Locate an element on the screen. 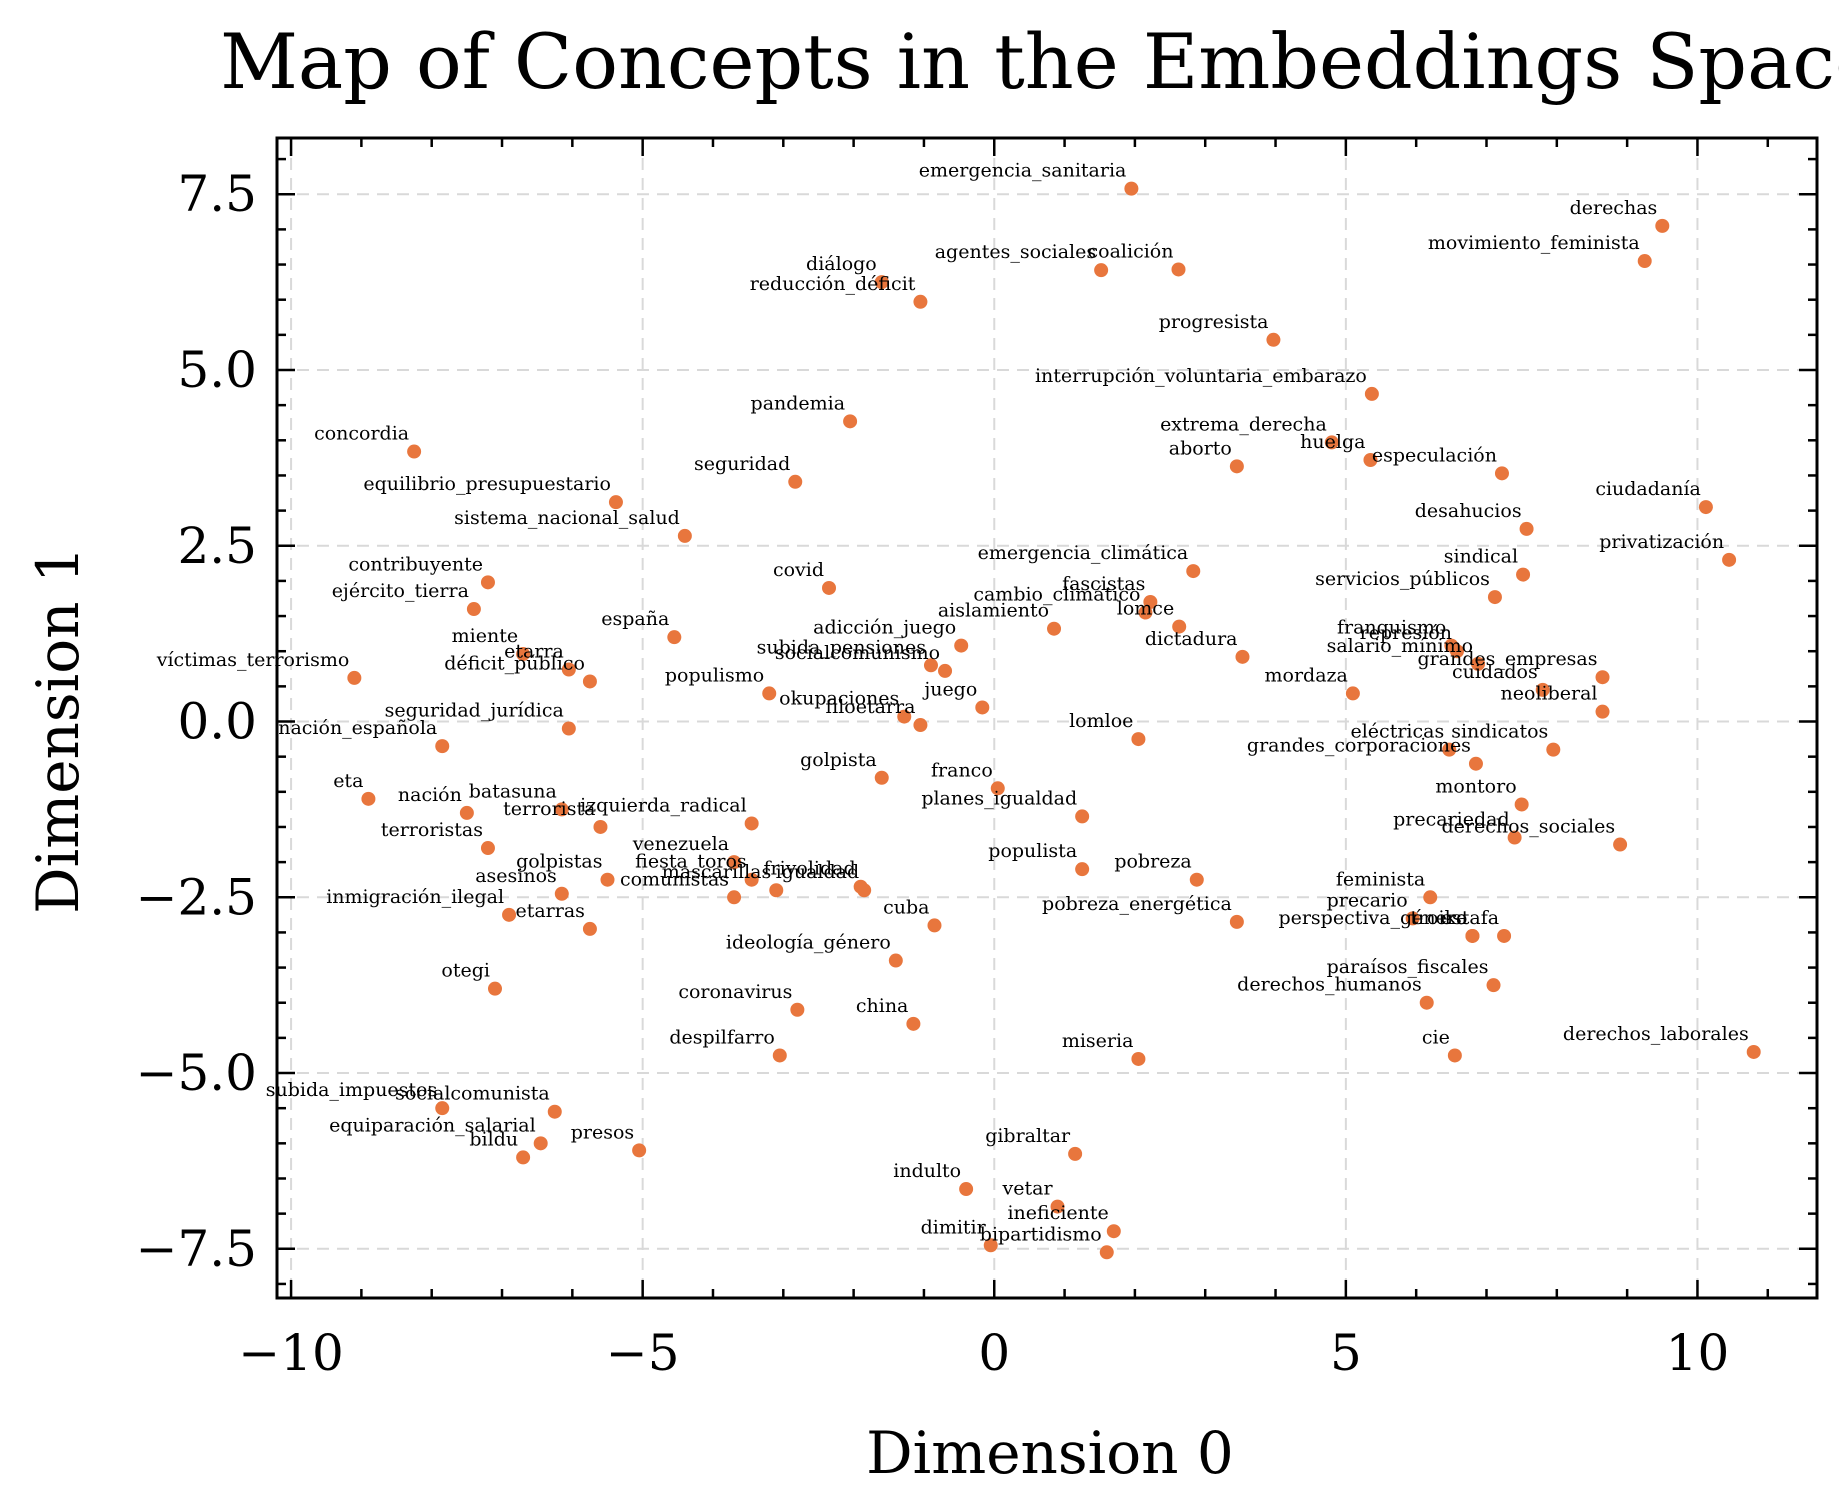 The height and width of the screenshot is (1508, 1839). point-label: diálogo is located at coordinates (841, 264).